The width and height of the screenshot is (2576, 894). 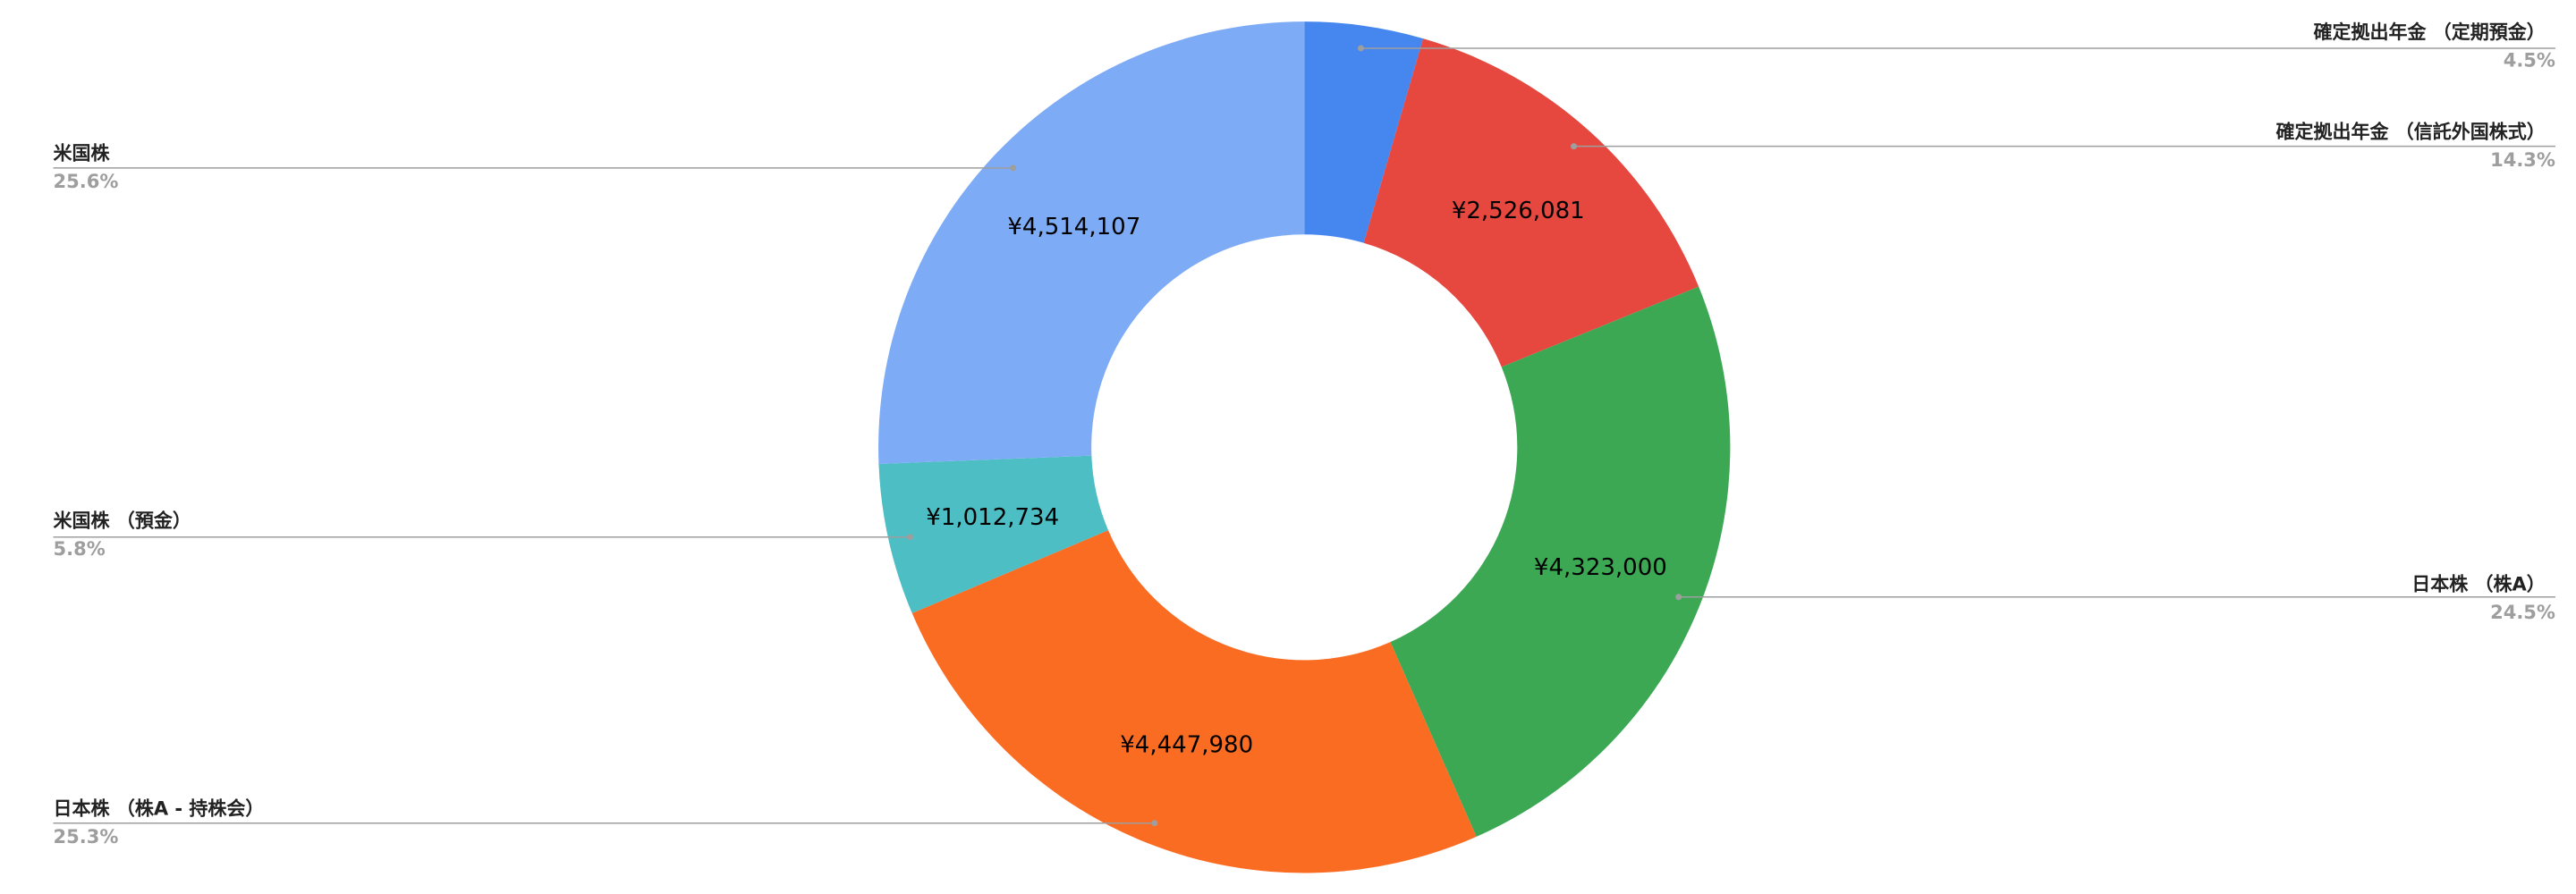 What do you see at coordinates (909, 537) in the screenshot?
I see `slice-5-leader-dot` at bounding box center [909, 537].